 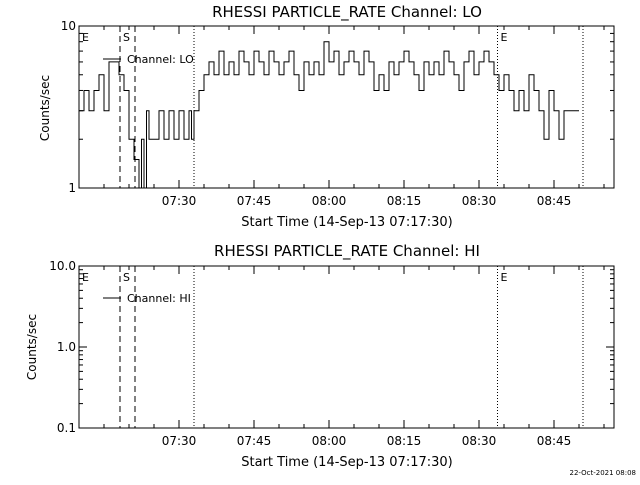 I want to click on bottom-legend-label: Channel: HI, so click(x=159, y=298).